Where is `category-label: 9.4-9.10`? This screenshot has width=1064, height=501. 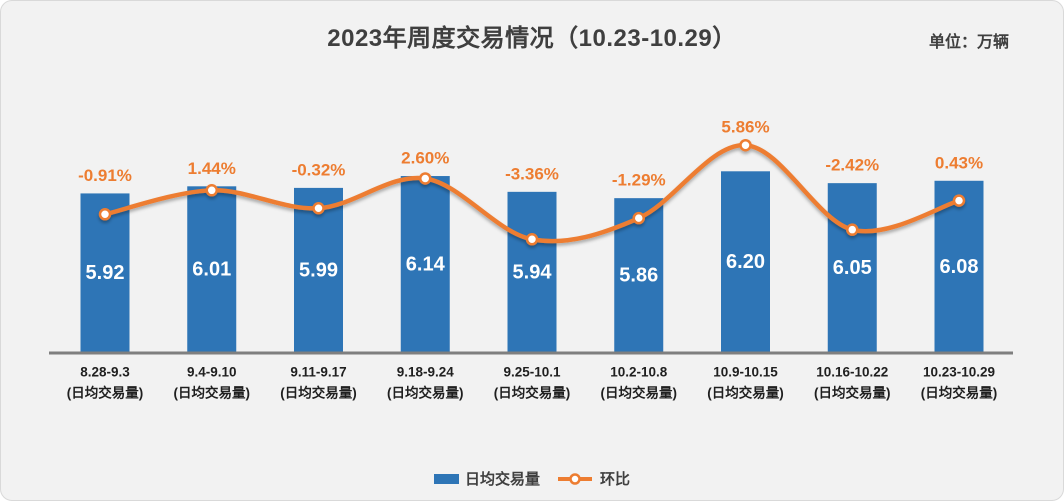 category-label: 9.4-9.10 is located at coordinates (212, 372).